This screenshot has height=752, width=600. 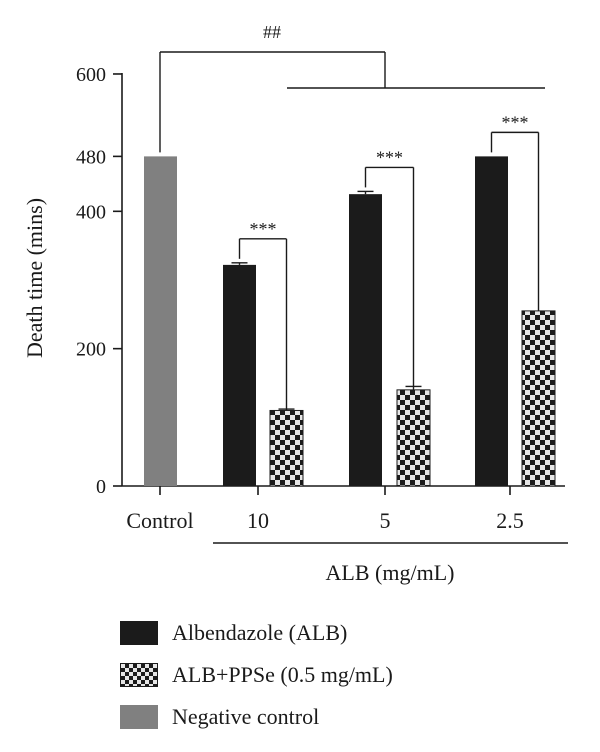 What do you see at coordinates (91, 75) in the screenshot?
I see `y-tick-label: 600` at bounding box center [91, 75].